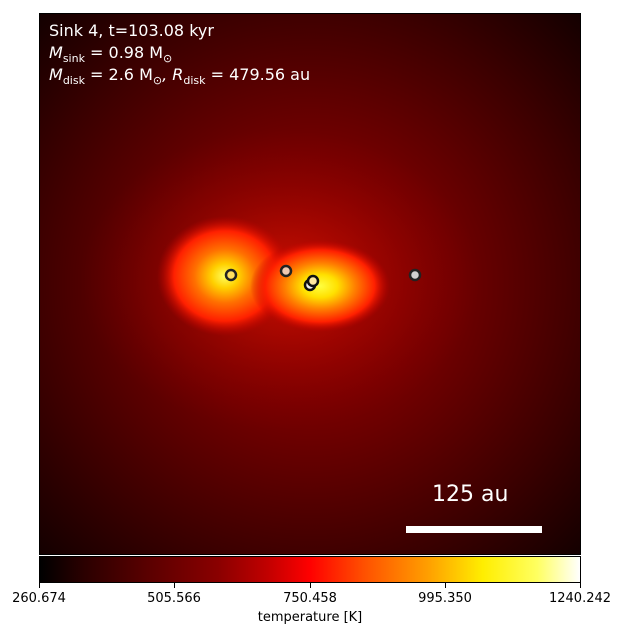 The height and width of the screenshot is (636, 623). Describe the element at coordinates (174, 598) in the screenshot. I see `colorbar-tick-label: 505.566` at that location.